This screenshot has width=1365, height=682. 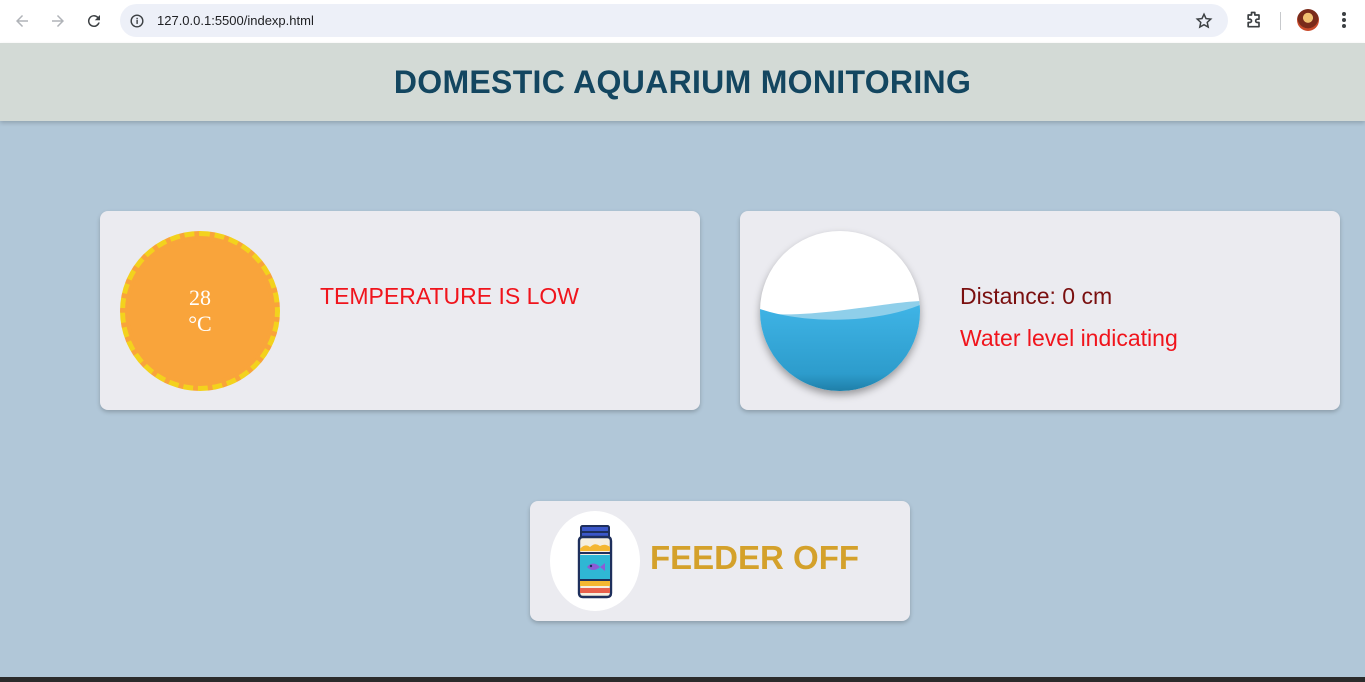 I want to click on water-level-ball, so click(x=840, y=311).